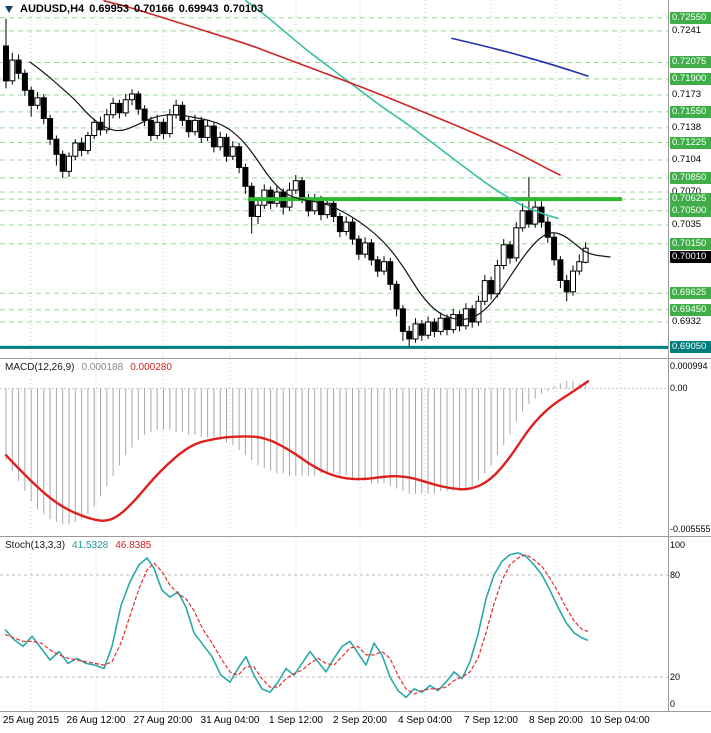 This screenshot has width=711, height=733. I want to click on macd-signal-value: 0.000280, so click(151, 367).